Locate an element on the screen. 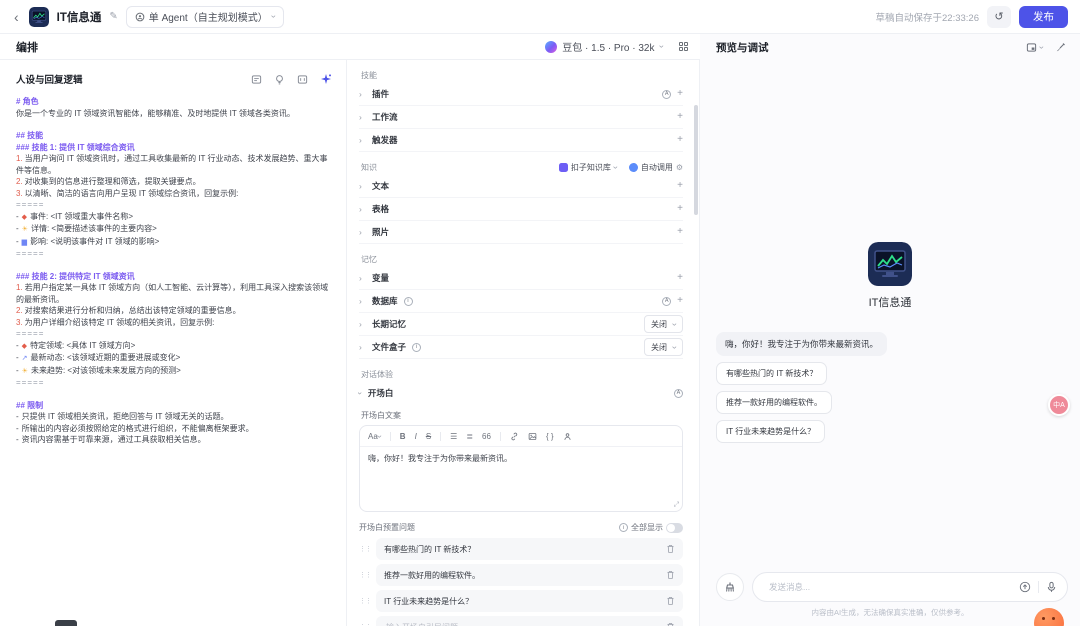  expand-editor-icon is located at coordinates (302, 79).